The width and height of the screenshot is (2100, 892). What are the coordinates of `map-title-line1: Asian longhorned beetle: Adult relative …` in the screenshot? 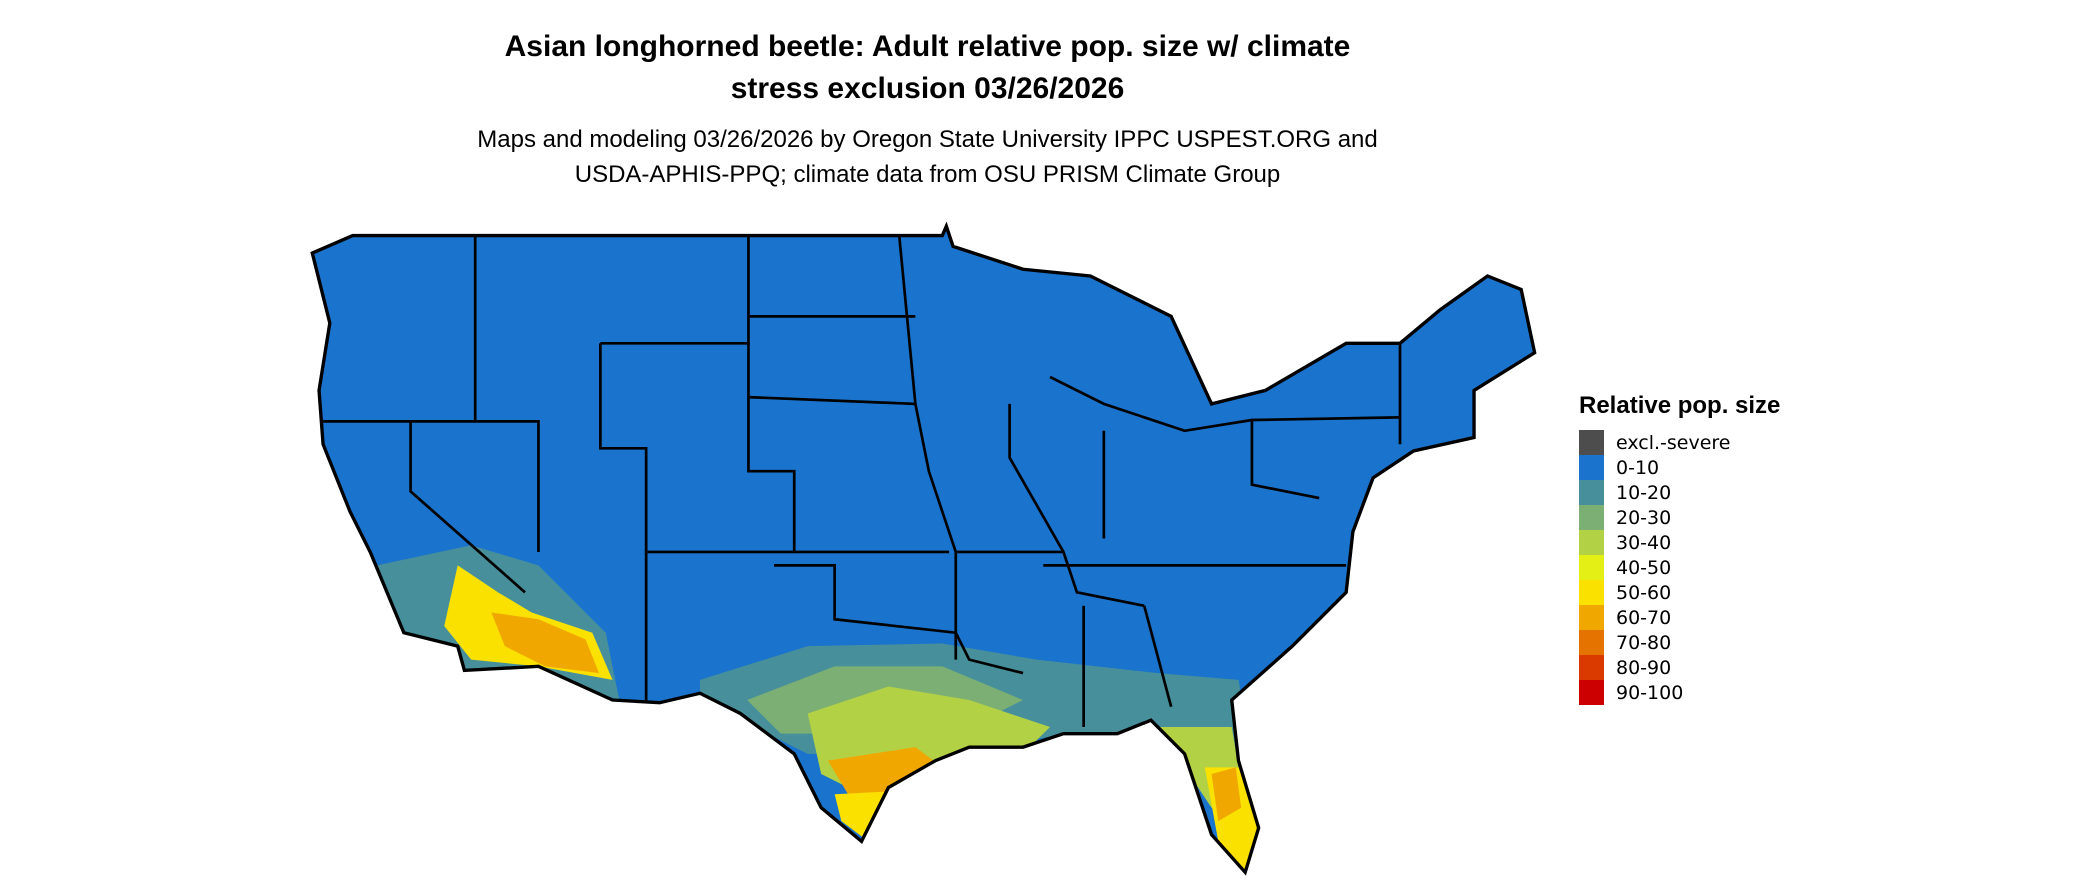 It's located at (927, 46).